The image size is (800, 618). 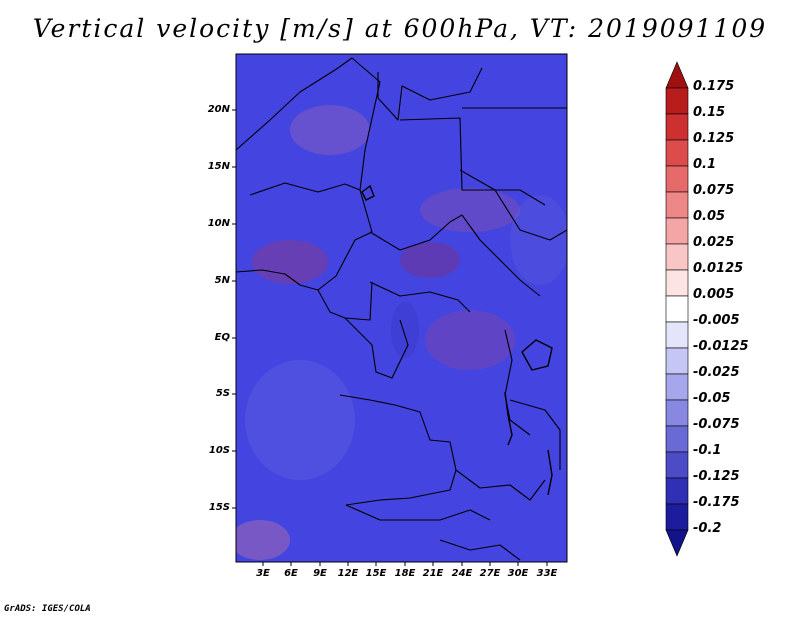 I want to click on colorbar-label: -0.1, so click(x=707, y=450).